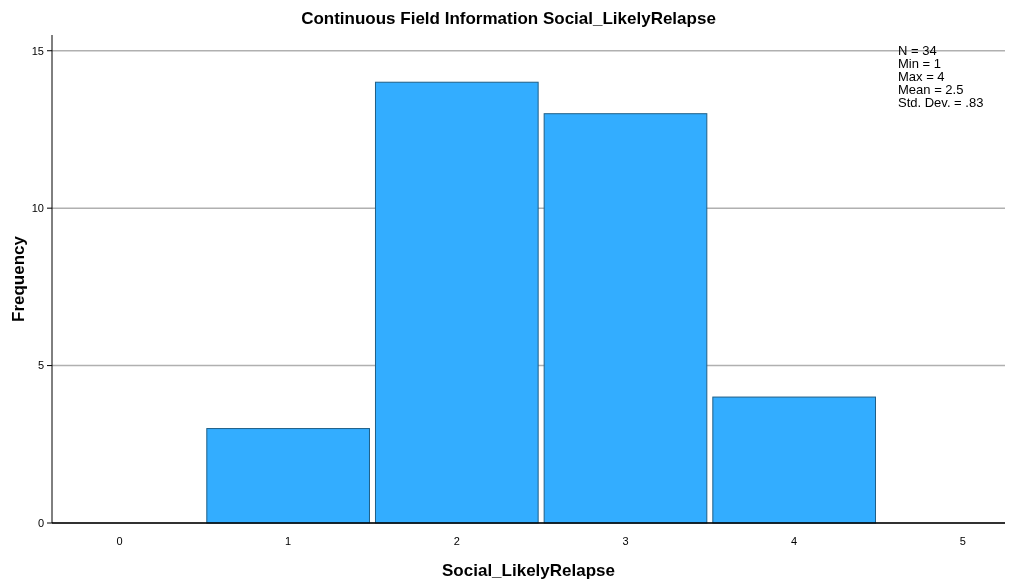 Image resolution: width=1017 pixels, height=588 pixels. Describe the element at coordinates (921, 76) in the screenshot. I see `annotation: Max = 4` at that location.